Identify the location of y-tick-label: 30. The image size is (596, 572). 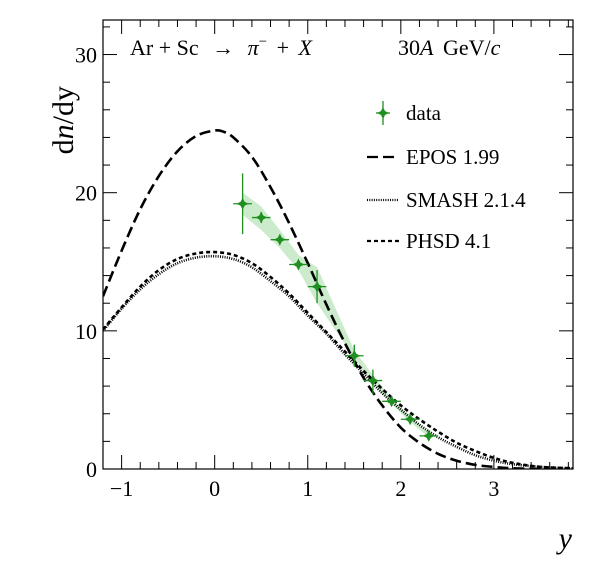
(86, 55).